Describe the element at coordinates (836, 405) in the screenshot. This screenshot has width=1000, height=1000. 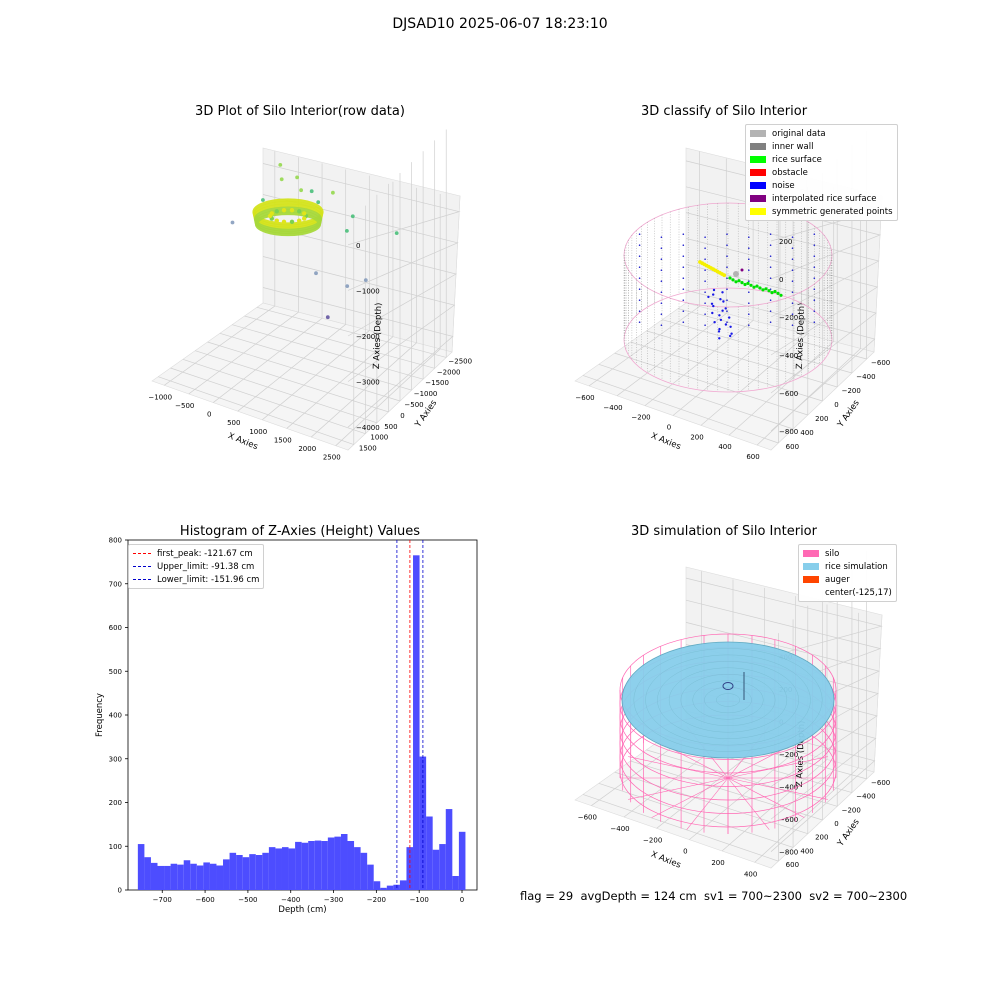
I see `y-tick-label: 0` at that location.